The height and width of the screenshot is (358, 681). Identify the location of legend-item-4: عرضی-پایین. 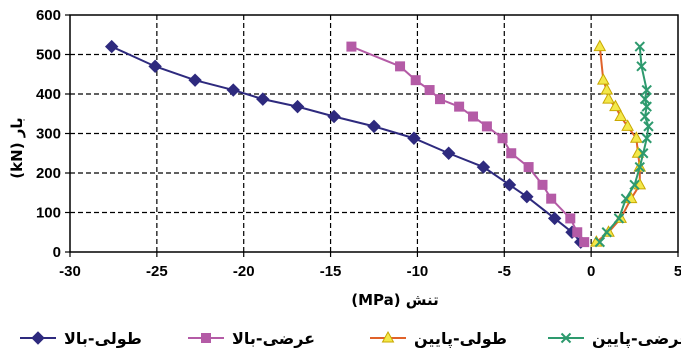
(614, 339).